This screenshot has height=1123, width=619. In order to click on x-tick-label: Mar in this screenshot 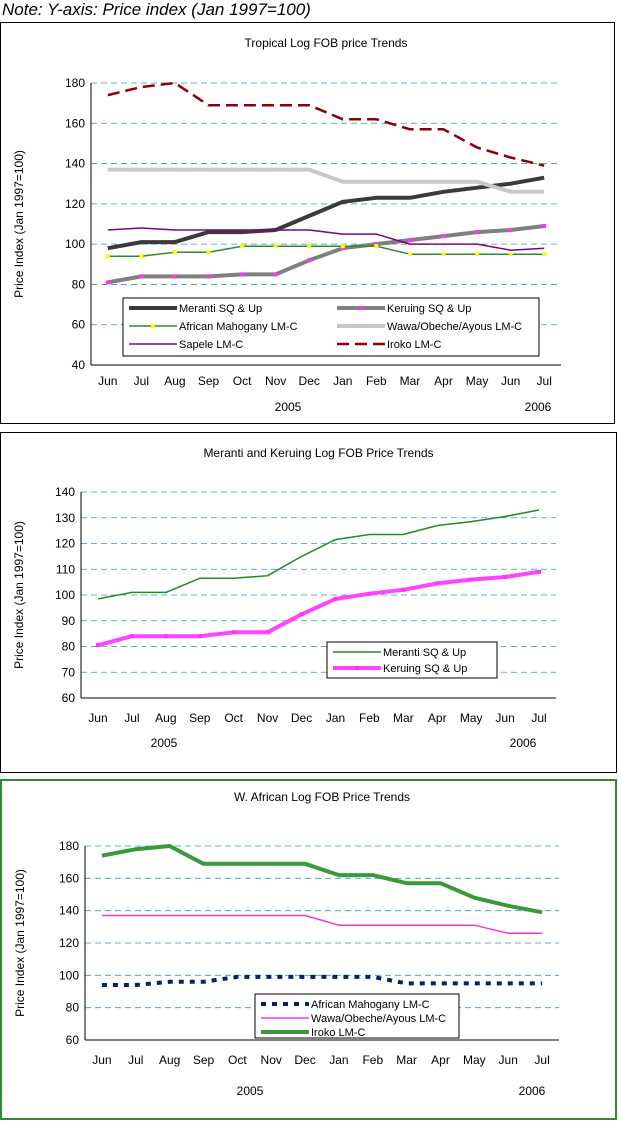, I will do `click(410, 381)`.